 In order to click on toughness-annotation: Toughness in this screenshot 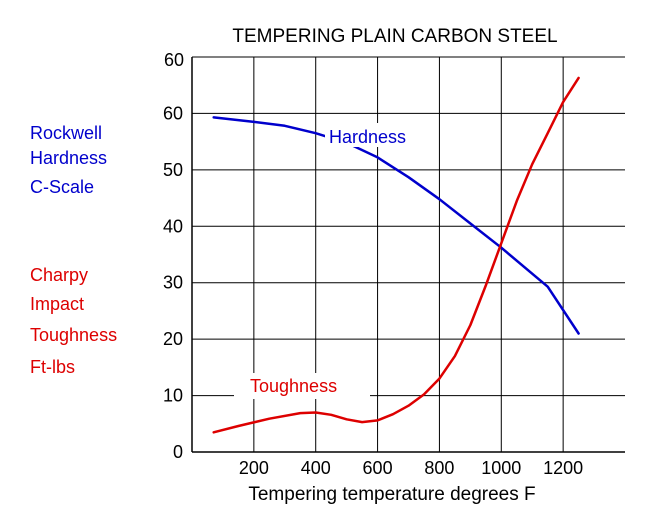, I will do `click(293, 386)`.